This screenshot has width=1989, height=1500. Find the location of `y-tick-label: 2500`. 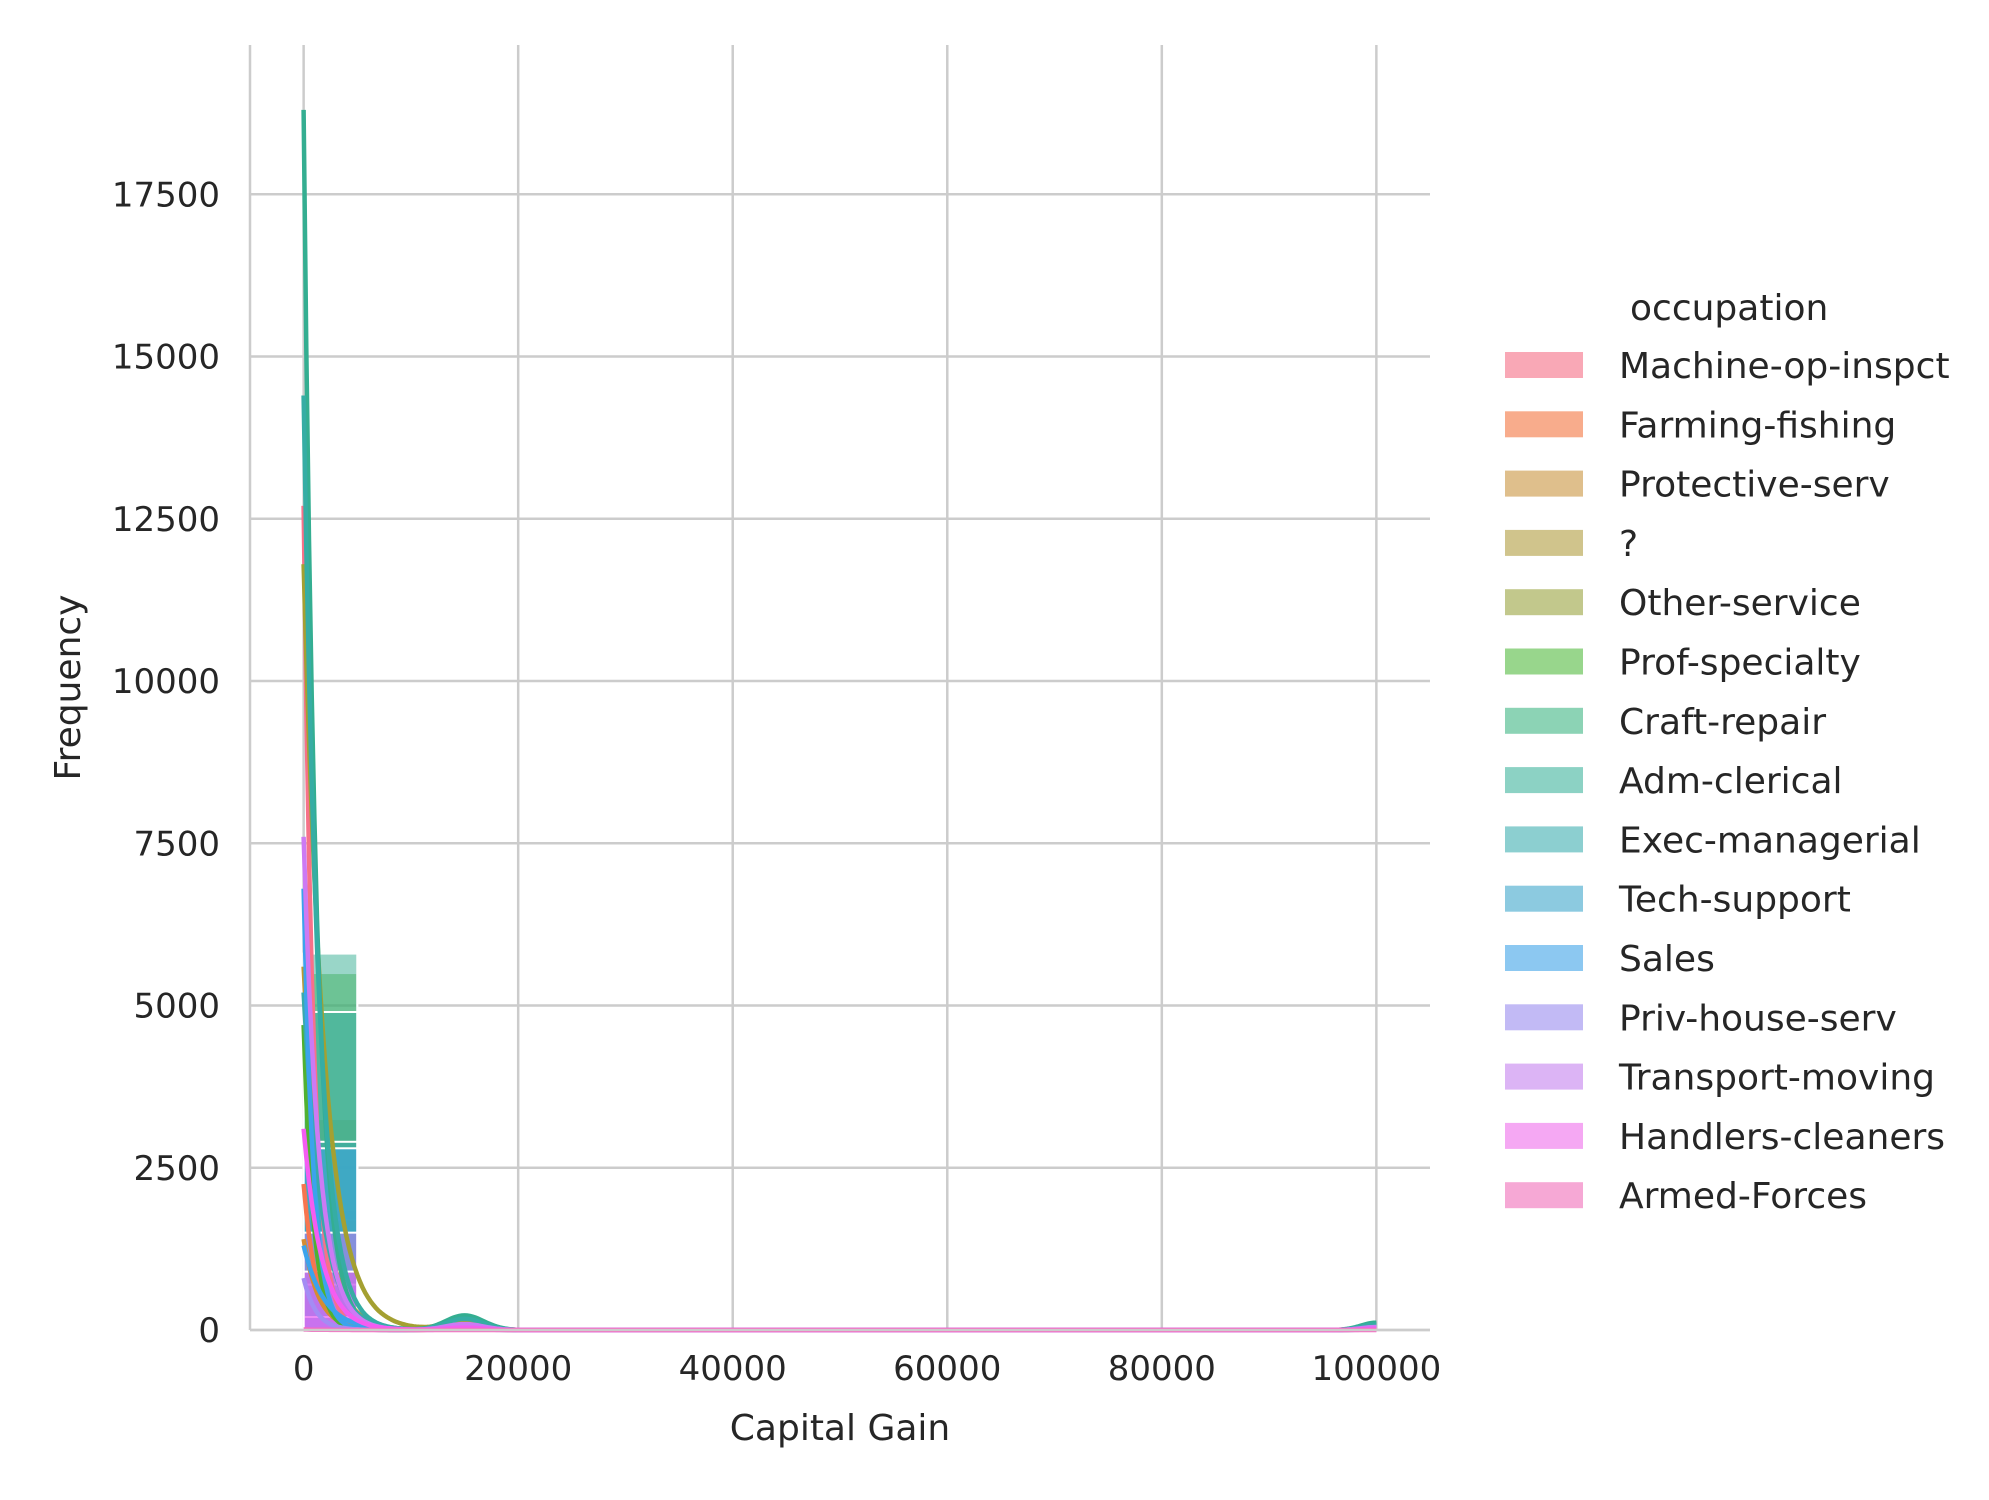

y-tick-label: 2500 is located at coordinates (176, 1169).